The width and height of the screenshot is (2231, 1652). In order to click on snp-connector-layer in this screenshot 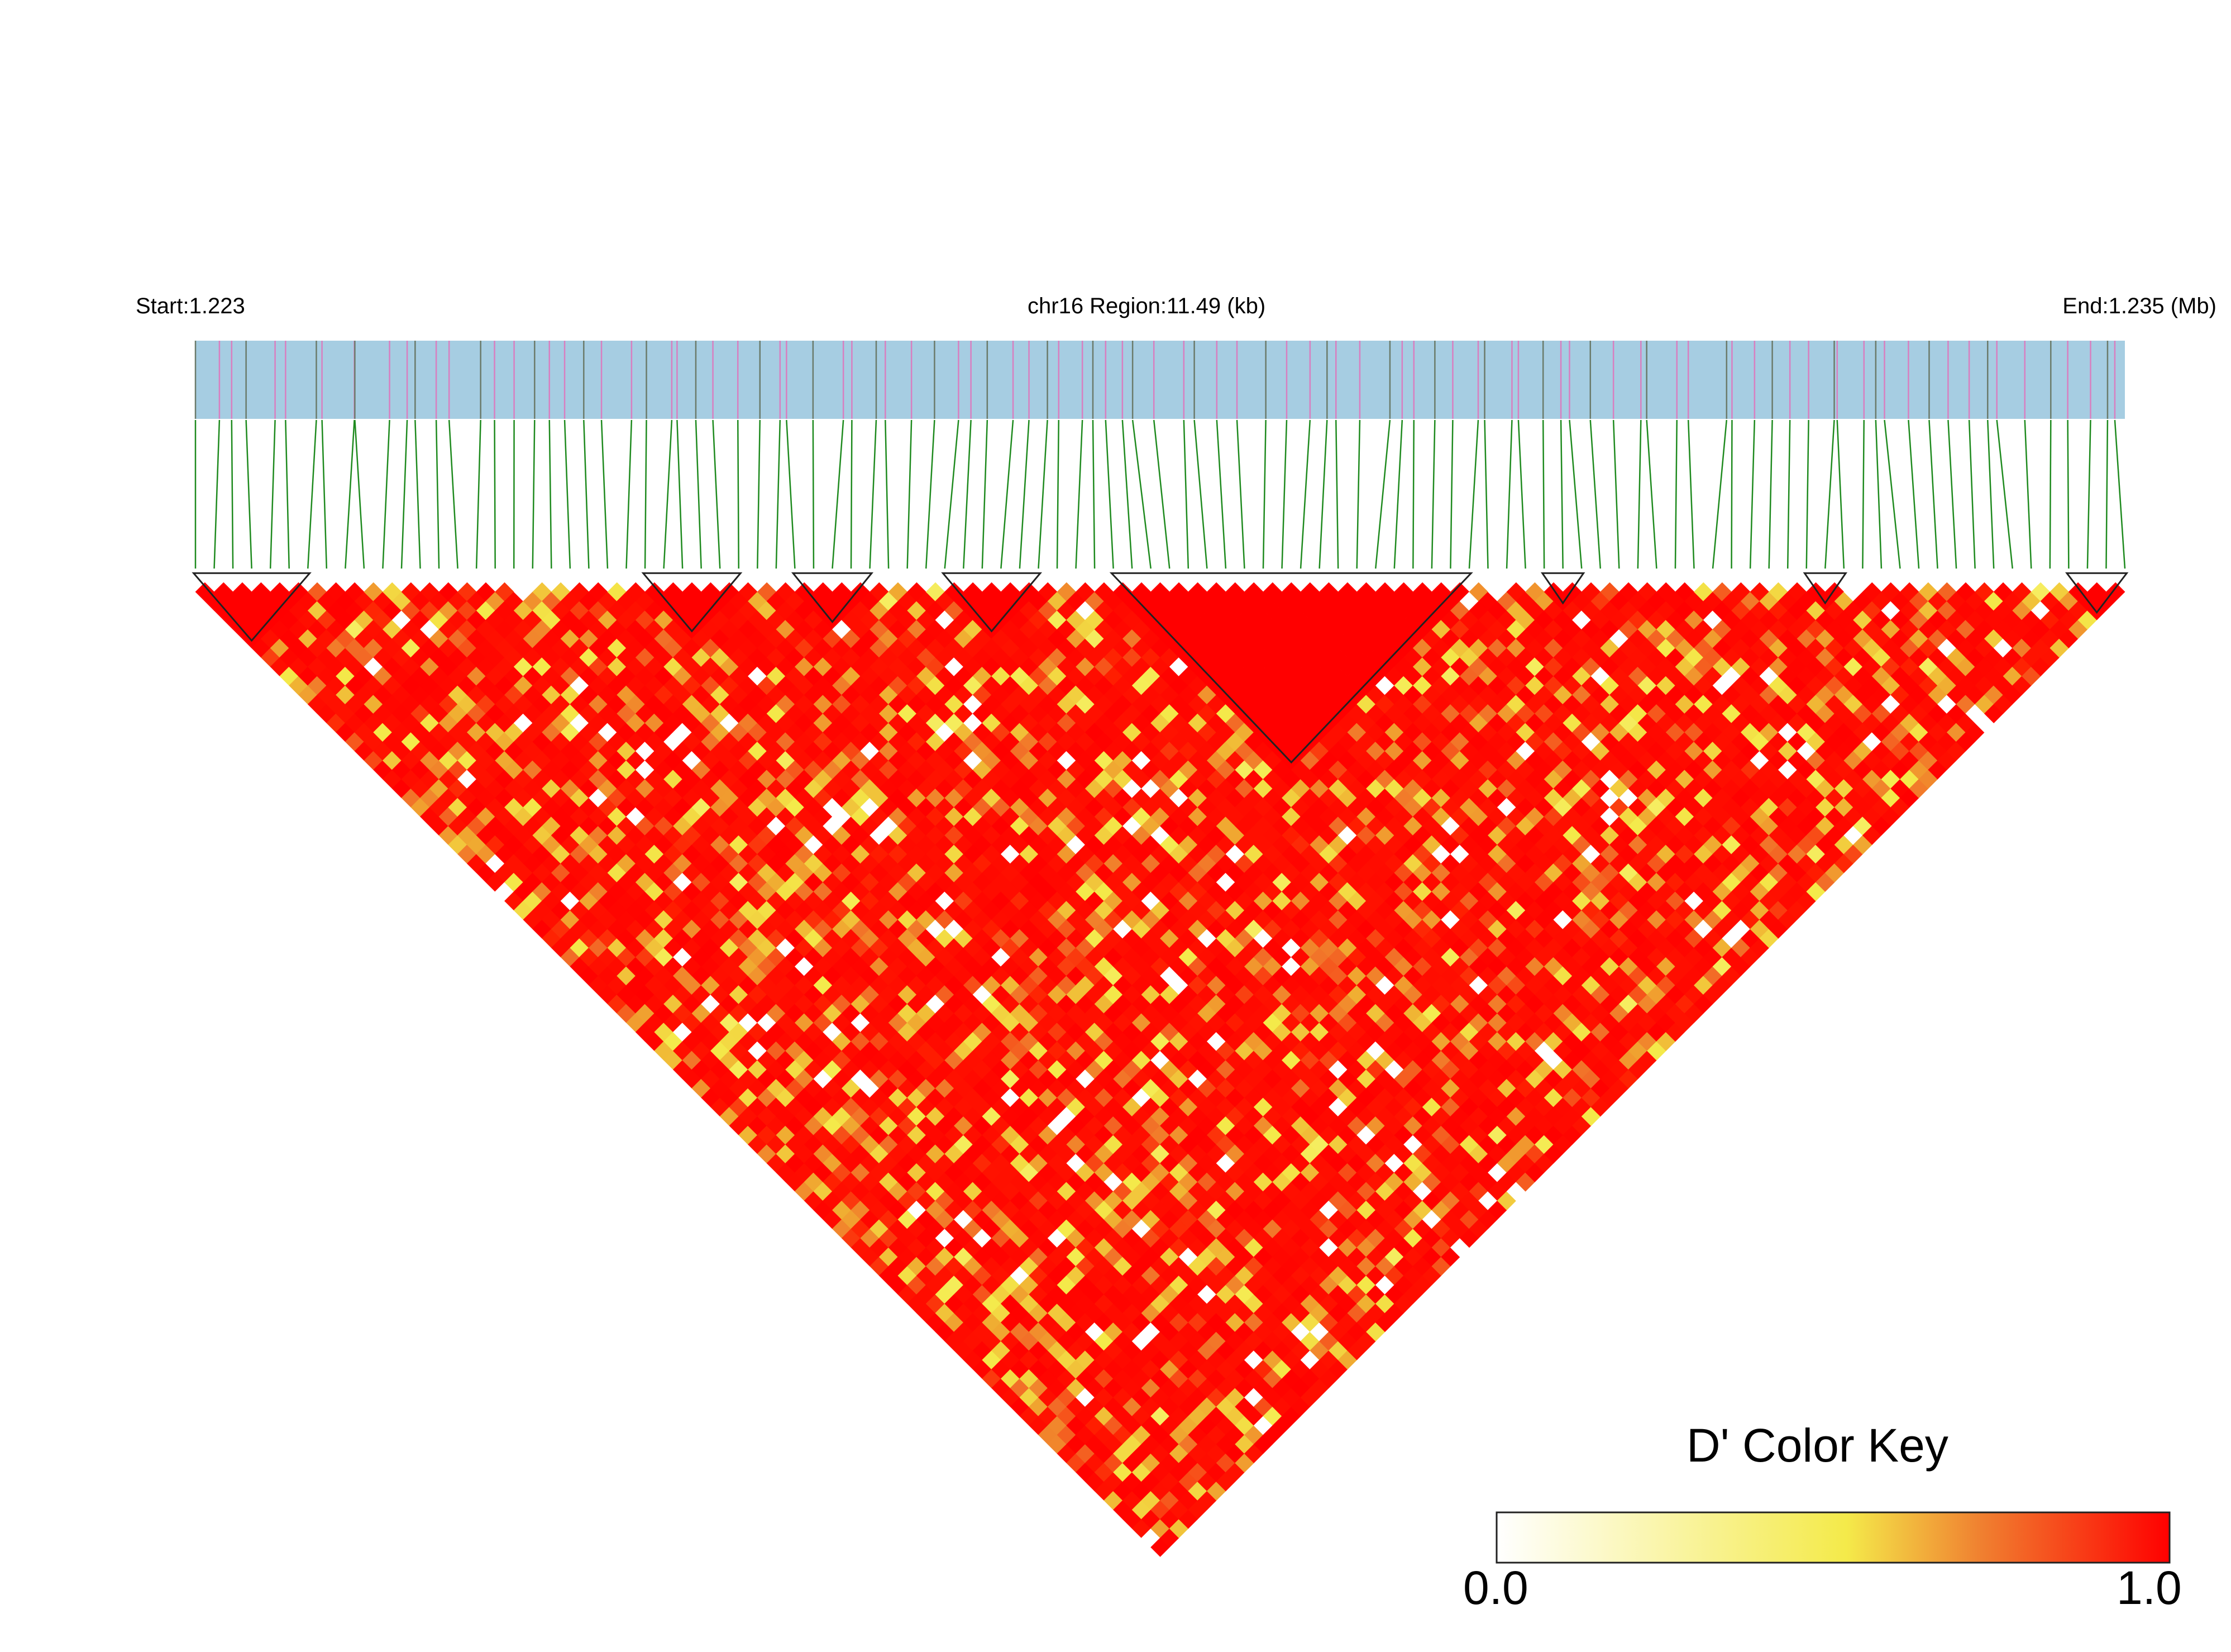, I will do `click(1160, 494)`.